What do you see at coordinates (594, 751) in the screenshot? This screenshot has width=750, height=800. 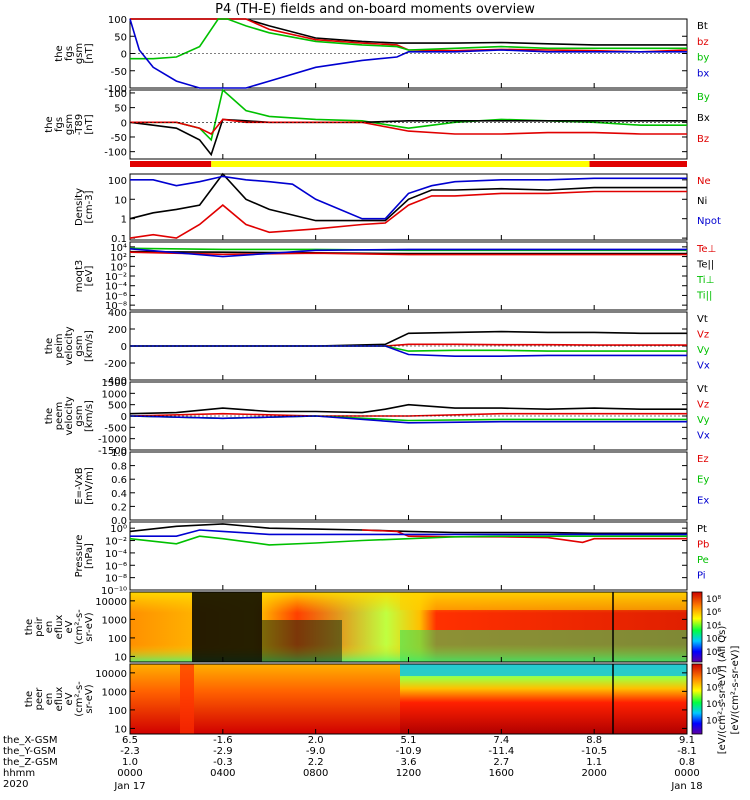 I see `x-col-5-ygsm: -10.5` at bounding box center [594, 751].